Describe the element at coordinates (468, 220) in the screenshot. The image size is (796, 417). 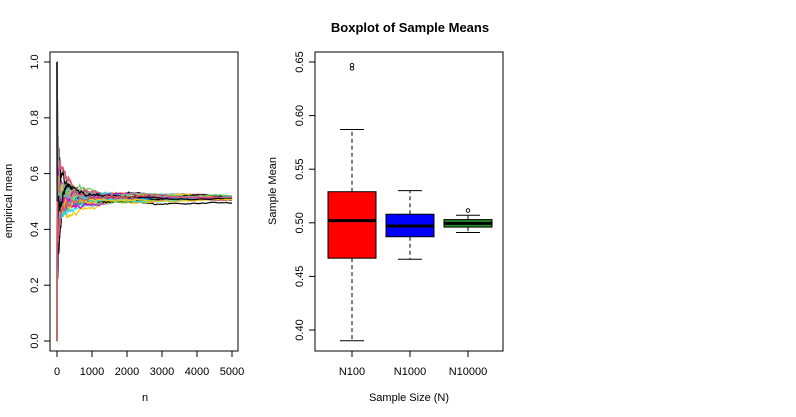
I see `box-N10000` at that location.